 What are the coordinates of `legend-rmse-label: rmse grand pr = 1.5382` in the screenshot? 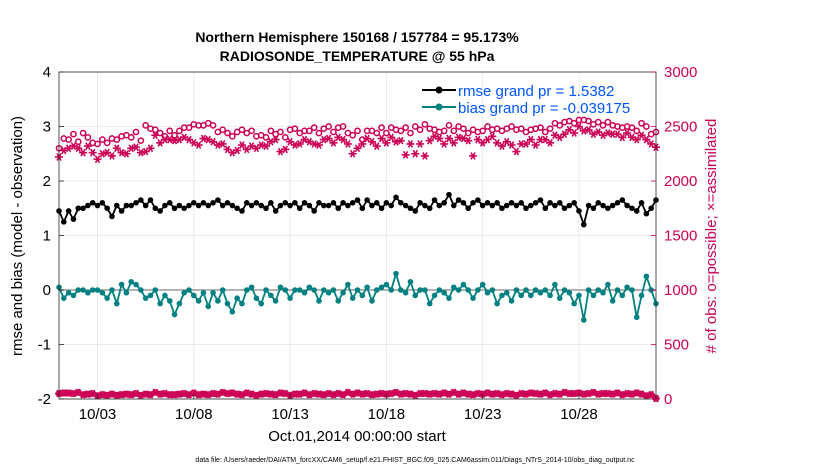 It's located at (536, 91).